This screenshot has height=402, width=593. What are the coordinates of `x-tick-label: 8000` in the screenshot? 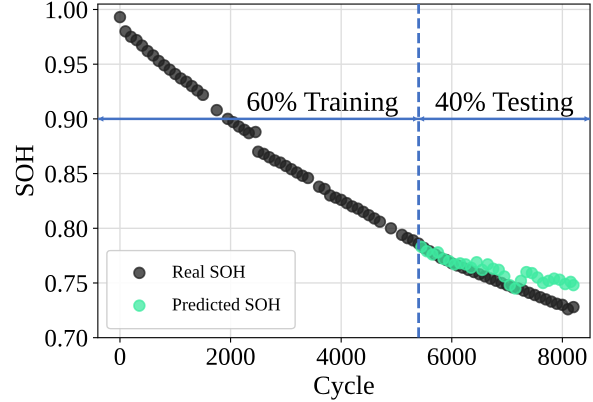 It's located at (562, 356).